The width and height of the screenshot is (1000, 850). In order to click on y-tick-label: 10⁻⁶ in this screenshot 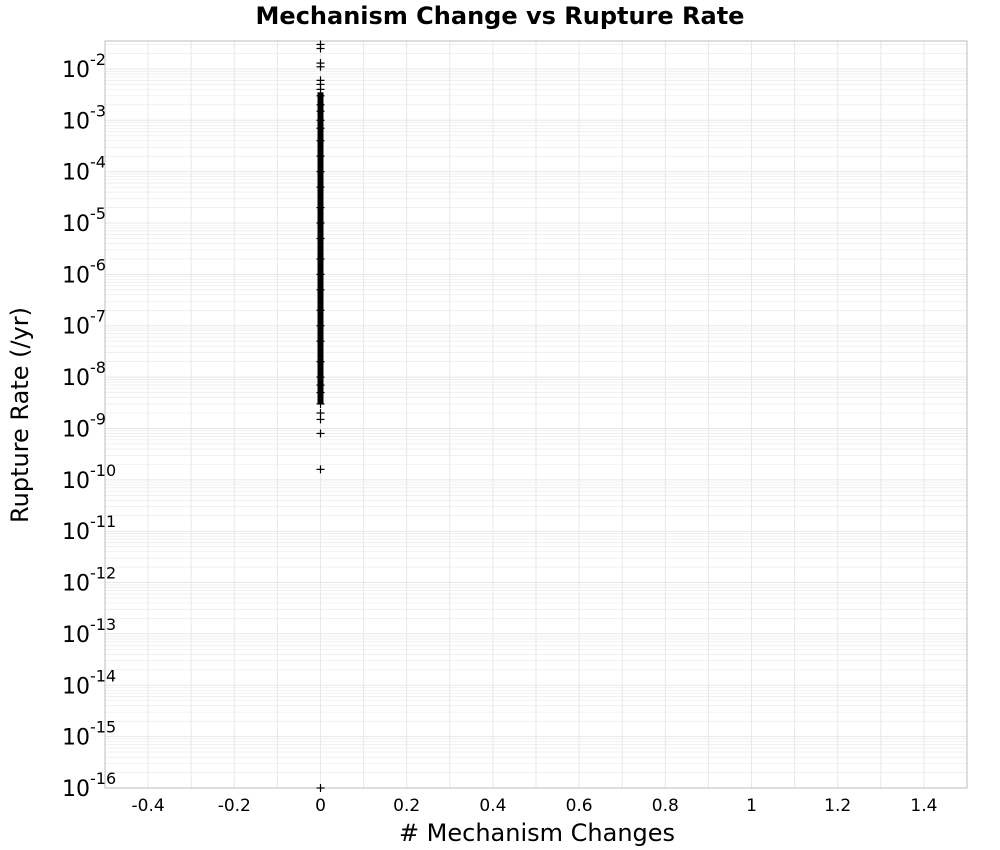, I will do `click(84, 271)`.